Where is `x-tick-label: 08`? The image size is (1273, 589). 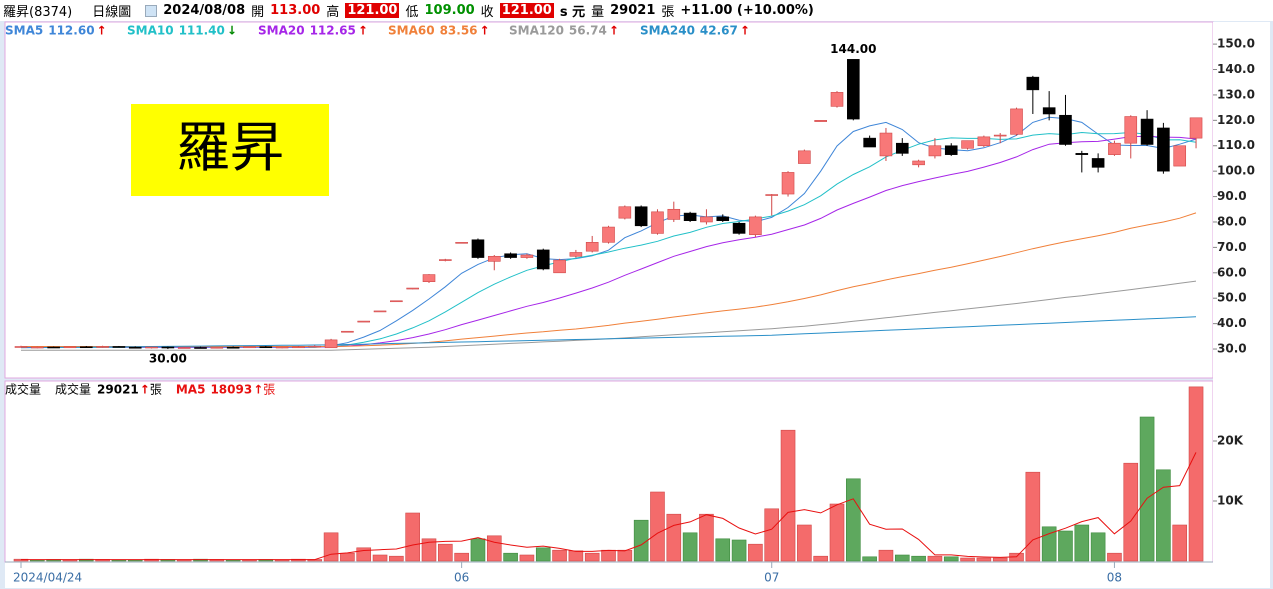 x-tick-label: 08 is located at coordinates (1114, 578).